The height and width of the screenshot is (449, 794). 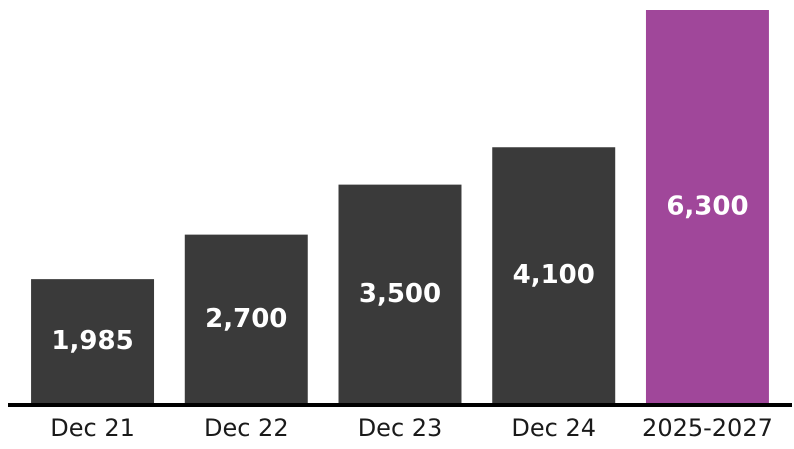 I want to click on data-label: 2,700, so click(x=246, y=319).